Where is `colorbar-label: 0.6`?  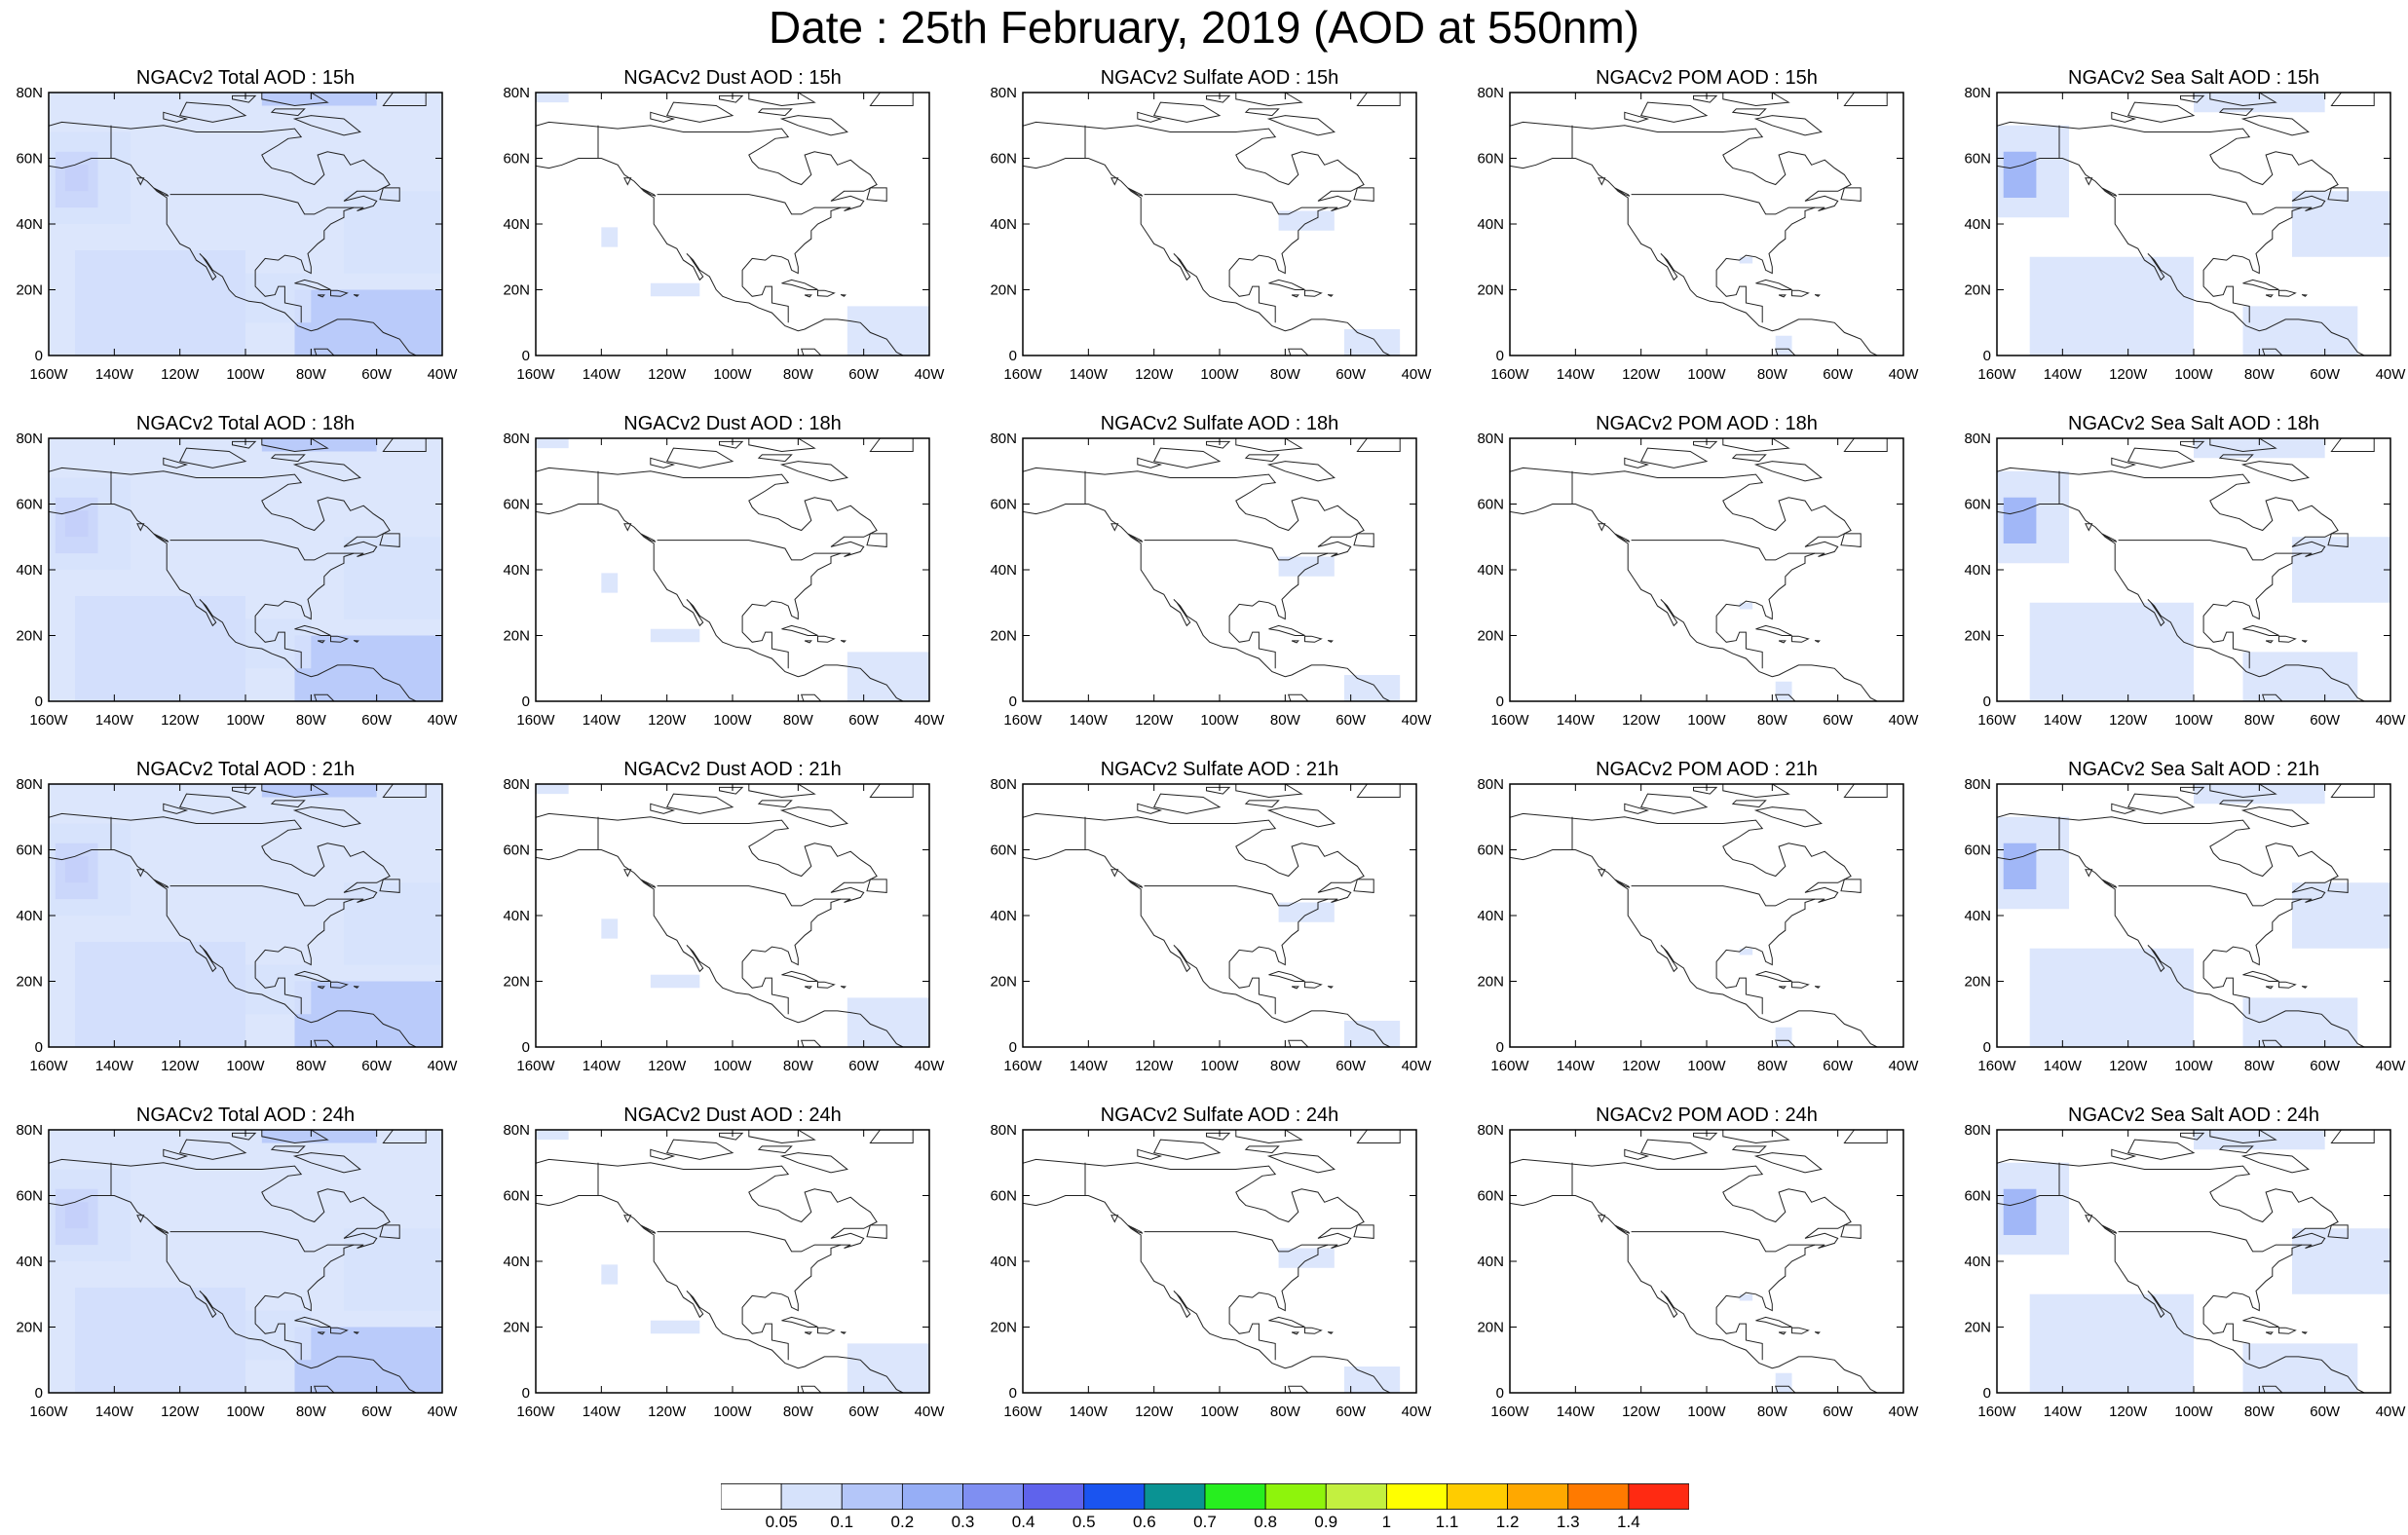
colorbar-label: 0.6 is located at coordinates (1144, 1522).